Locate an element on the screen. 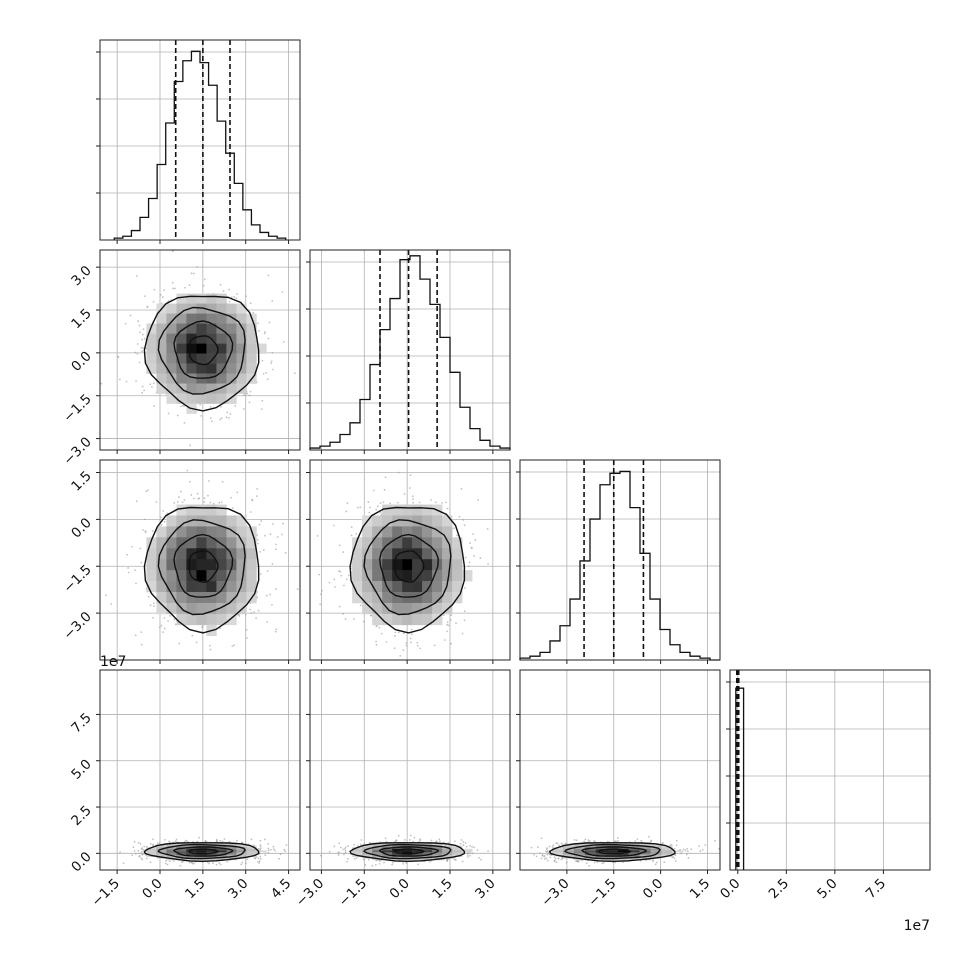  x-offset-label: 1e7 is located at coordinates (917, 926).